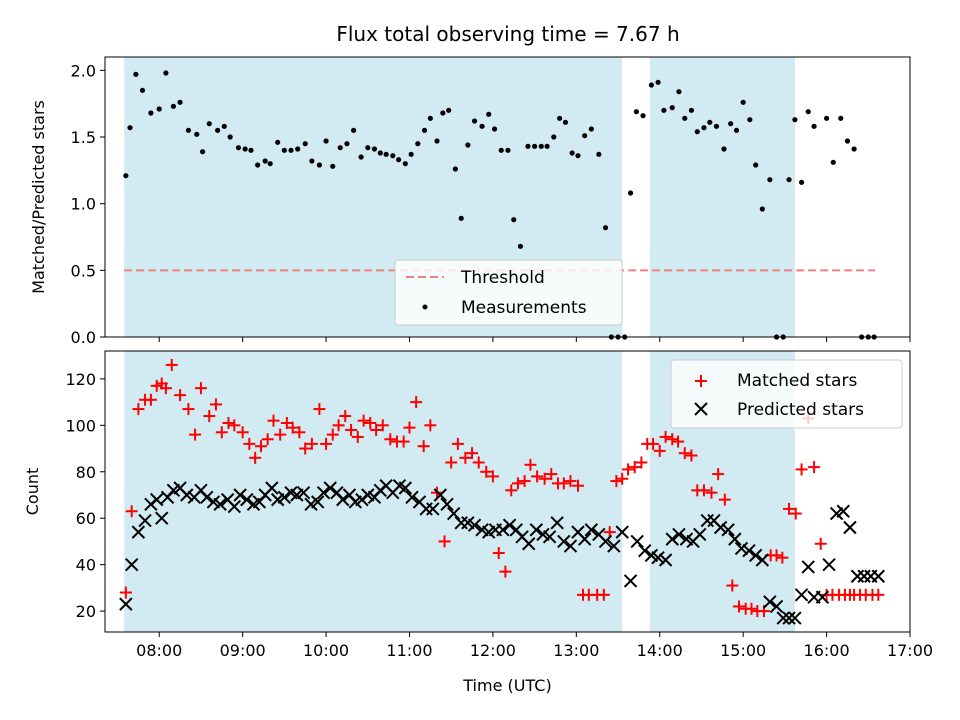 The image size is (960, 720). I want to click on top-legend: Threshold Measurements, so click(508, 292).